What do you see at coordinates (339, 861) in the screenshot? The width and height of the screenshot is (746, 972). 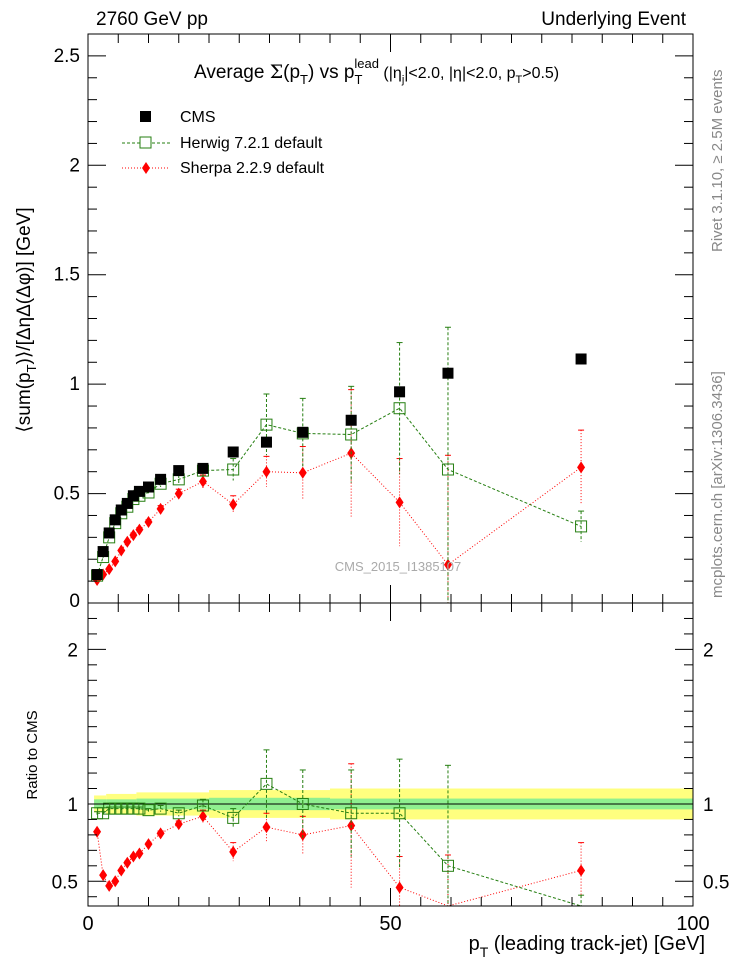 I see `ratio-sherpa-line` at bounding box center [339, 861].